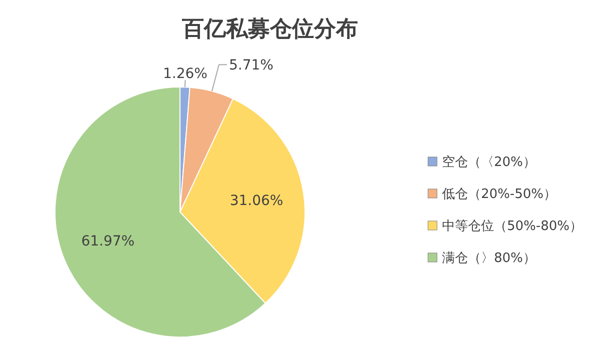 This screenshot has width=600, height=363. Describe the element at coordinates (489, 162) in the screenshot. I see `legend-label: 空仓（〈20%）` at that location.